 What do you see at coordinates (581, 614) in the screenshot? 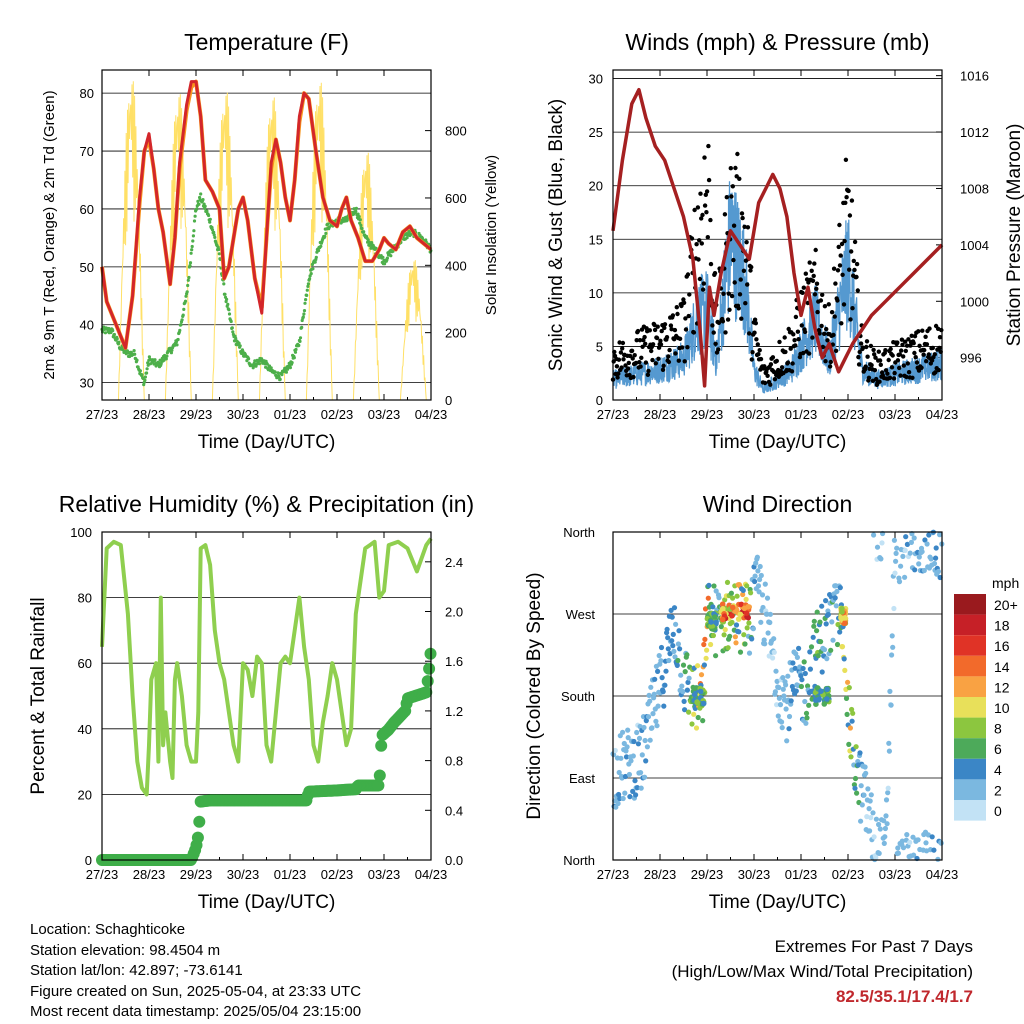
I see `y-tick-label: West` at bounding box center [581, 614].